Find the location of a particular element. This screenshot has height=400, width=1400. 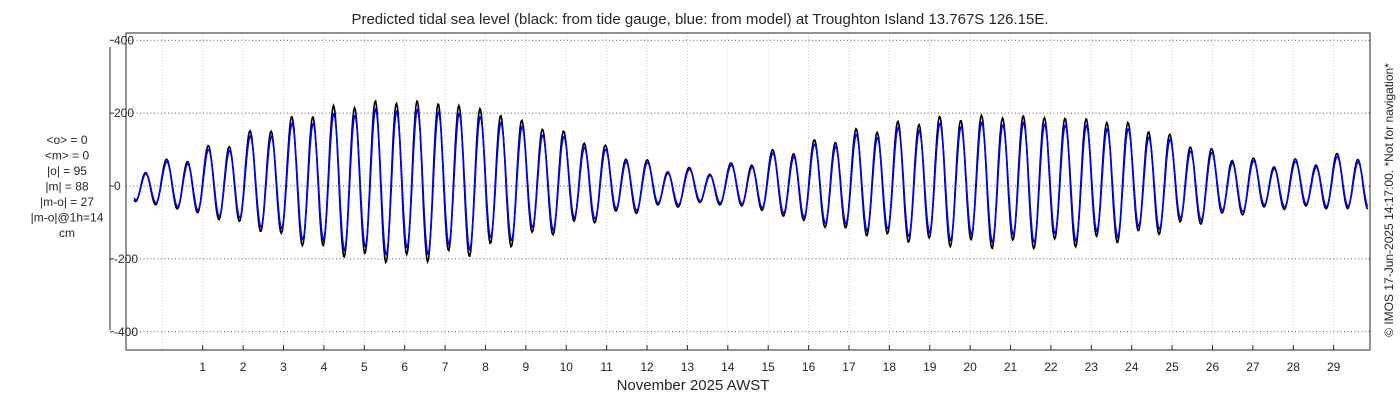

statistic-line: <o> = 0 is located at coordinates (66, 140).